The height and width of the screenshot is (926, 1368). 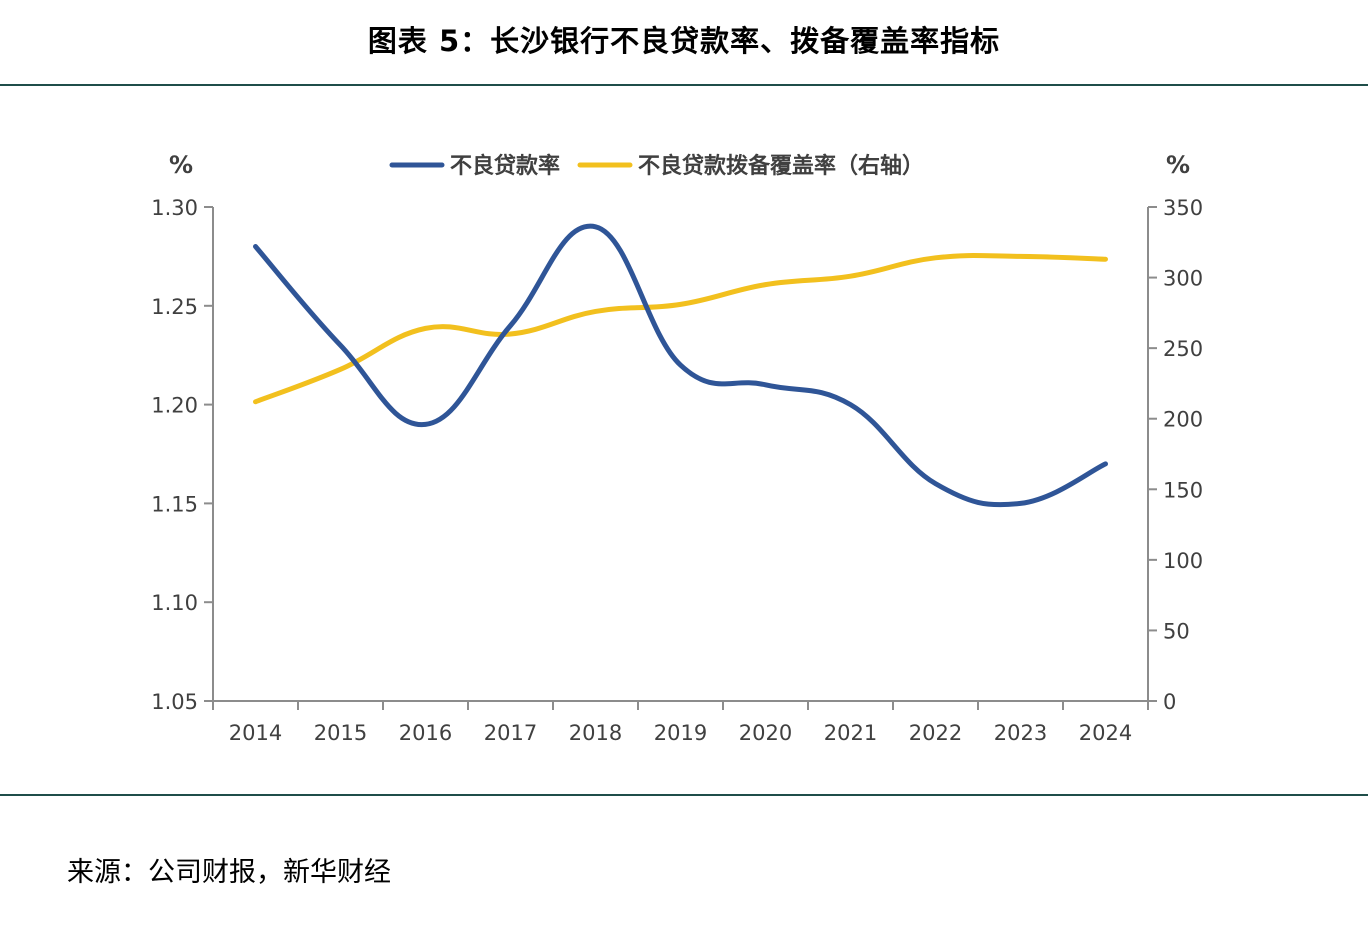 What do you see at coordinates (680, 329) in the screenshot?
I see `series-line-coverage-ratio` at bounding box center [680, 329].